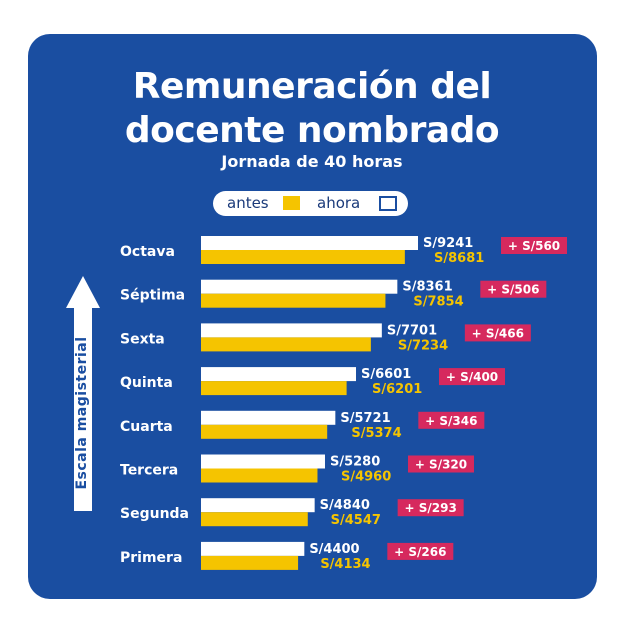 The image size is (624, 624). What do you see at coordinates (83, 393) in the screenshot?
I see `up-arrow-icon` at bounding box center [83, 393].